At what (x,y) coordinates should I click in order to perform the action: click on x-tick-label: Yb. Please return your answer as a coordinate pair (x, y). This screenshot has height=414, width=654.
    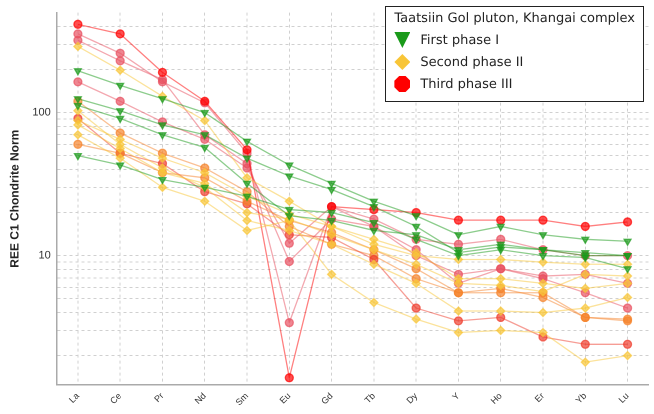
    Looking at the image, I should click on (581, 398).